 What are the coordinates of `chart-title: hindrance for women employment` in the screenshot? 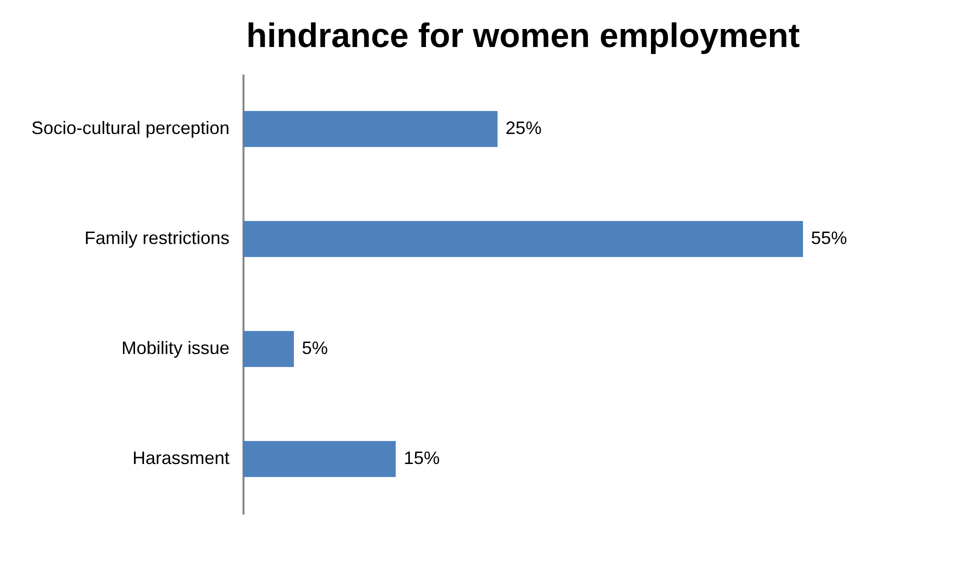 It's located at (523, 36).